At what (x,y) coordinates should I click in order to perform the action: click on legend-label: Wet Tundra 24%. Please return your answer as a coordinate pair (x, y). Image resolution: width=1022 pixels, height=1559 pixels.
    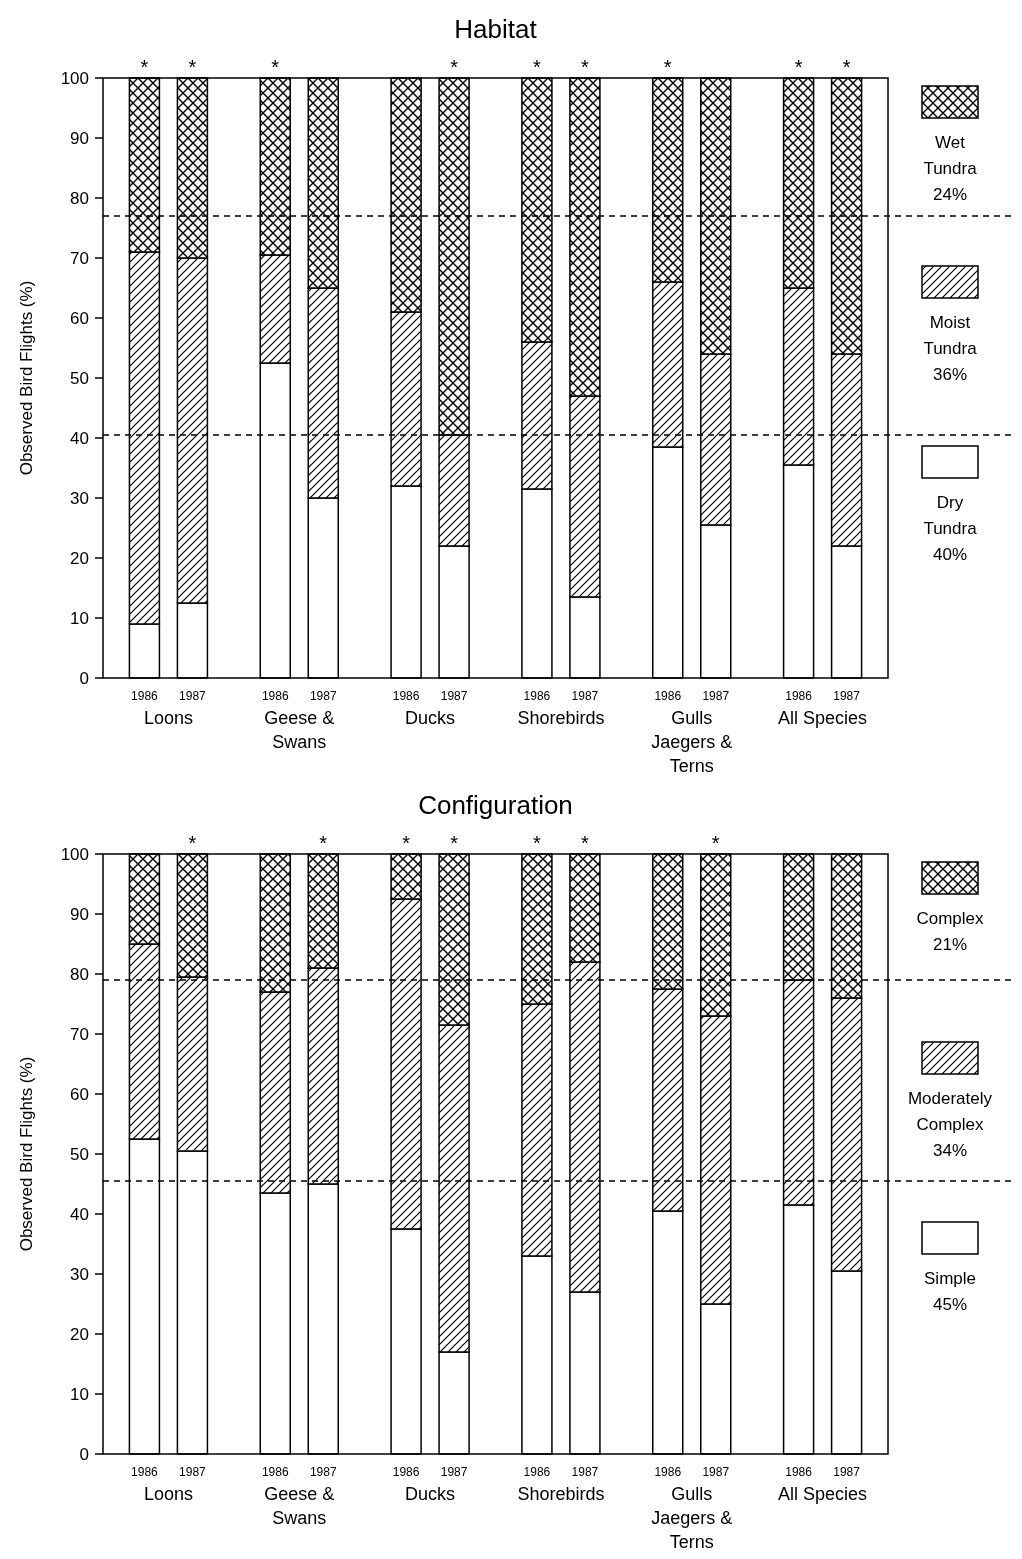
    Looking at the image, I should click on (950, 168).